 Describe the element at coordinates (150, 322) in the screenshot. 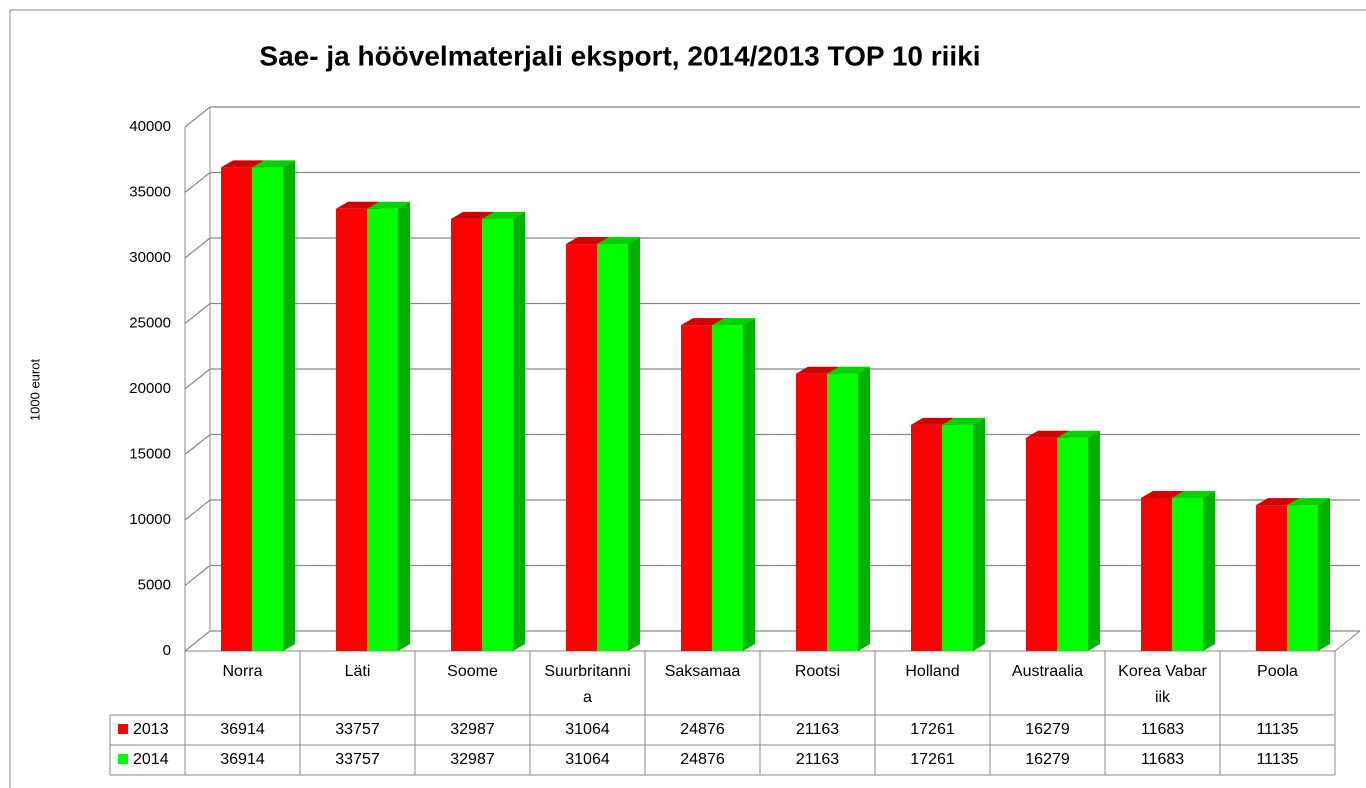

I see `y-tick-label: 25000` at that location.